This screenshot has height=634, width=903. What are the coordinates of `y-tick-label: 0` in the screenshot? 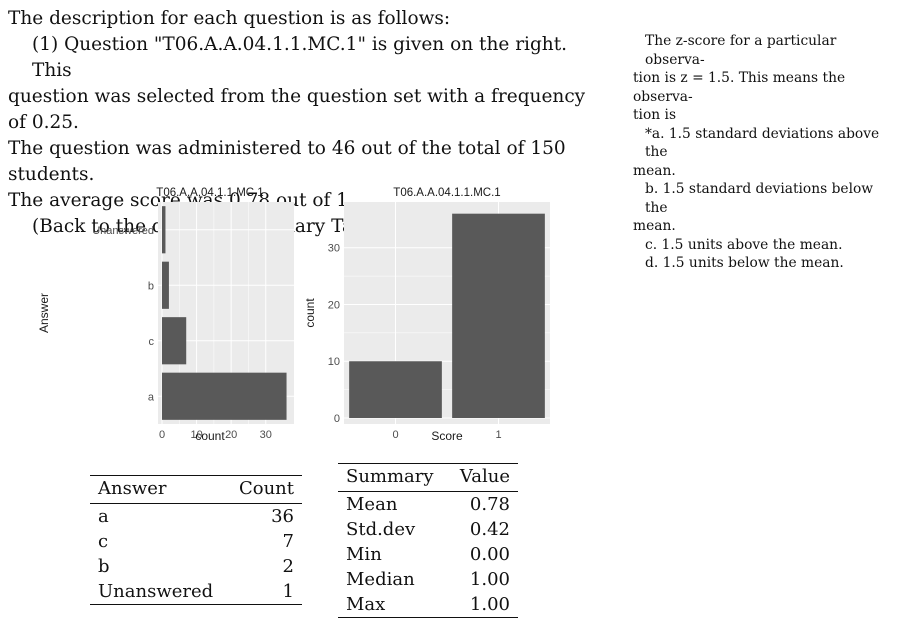 It's located at (337, 419).